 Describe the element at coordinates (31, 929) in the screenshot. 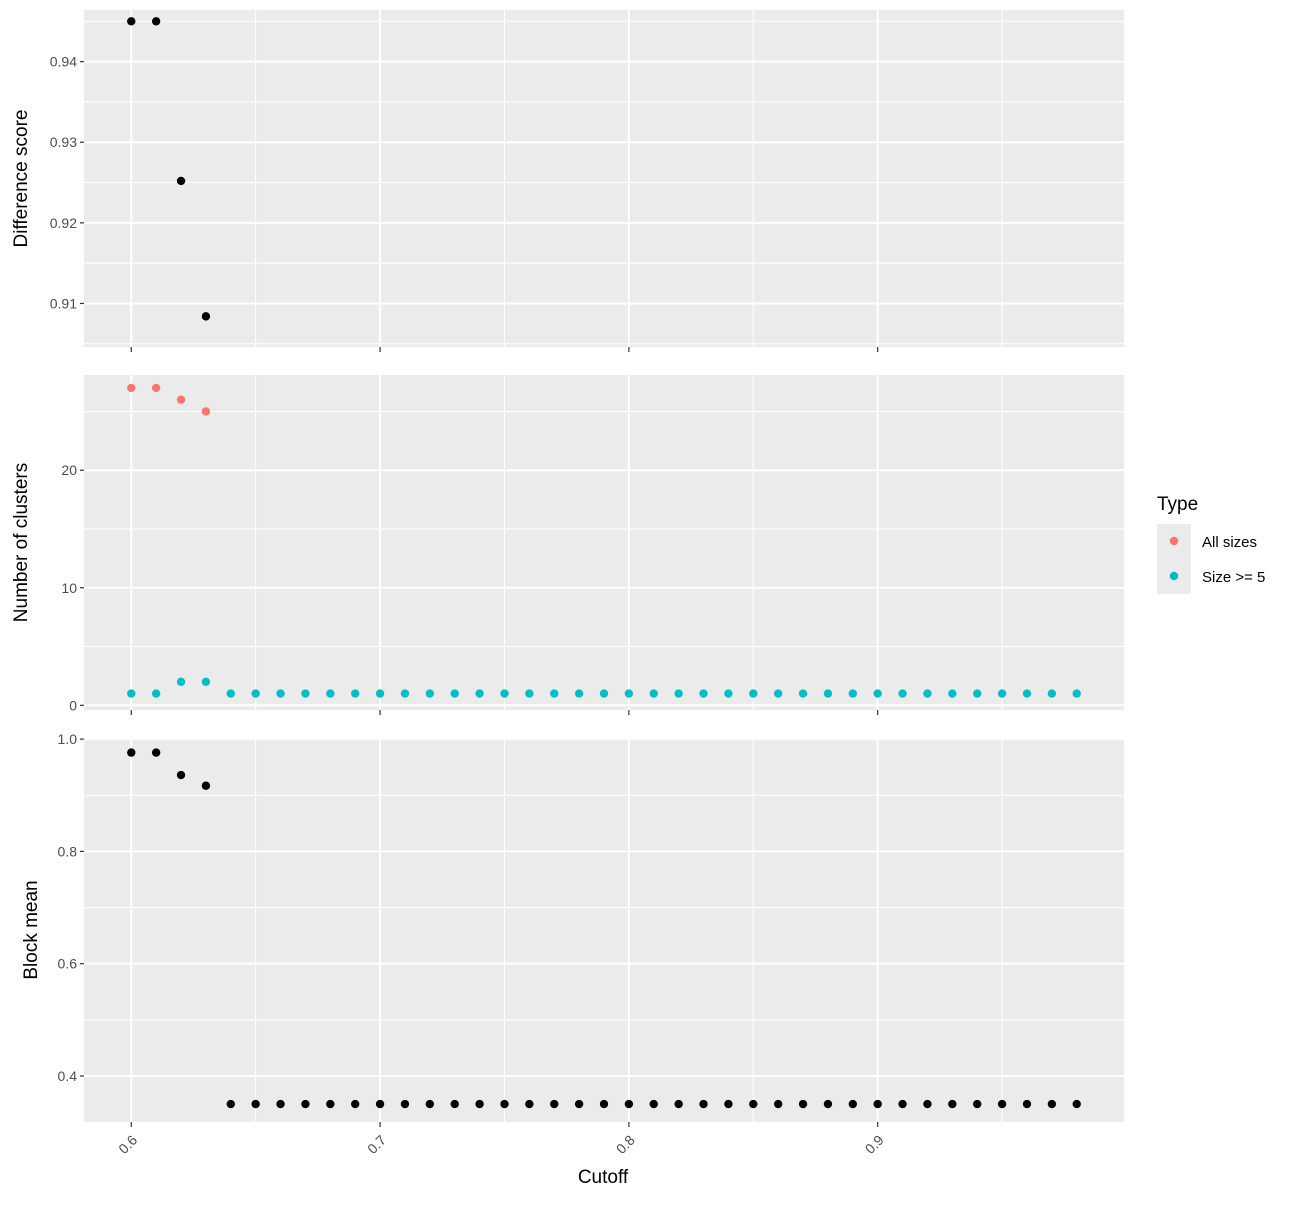

I see `y-axis-title: Block mean` at that location.